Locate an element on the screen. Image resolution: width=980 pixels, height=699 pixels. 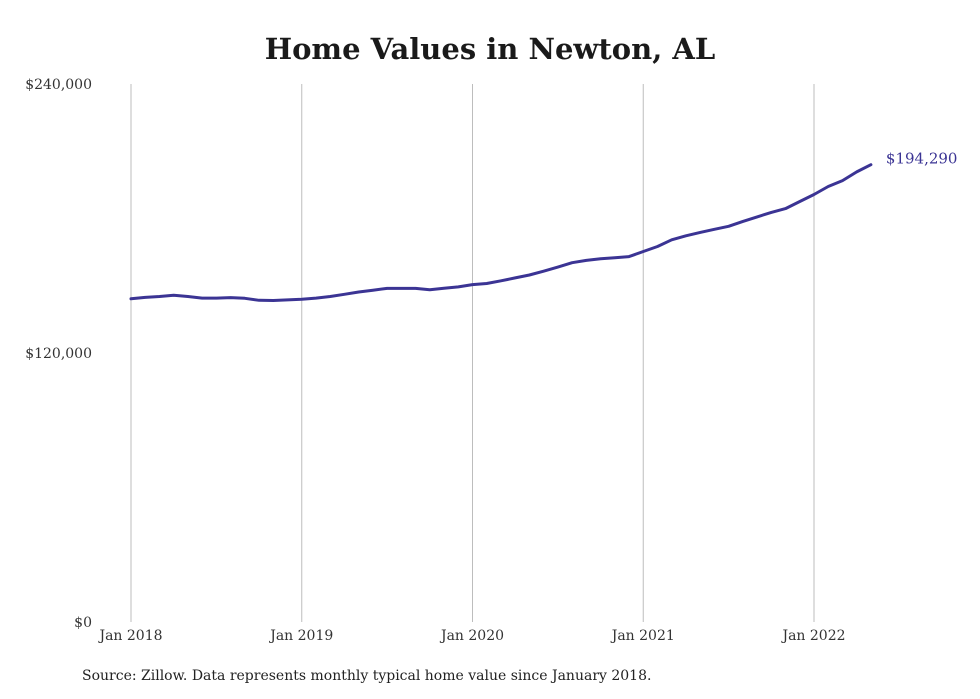
x-axis-ticks: Jan 2018 Jan 2019 Jan 2020 Jan 2021 Jan 2022 is located at coordinates (471, 636).